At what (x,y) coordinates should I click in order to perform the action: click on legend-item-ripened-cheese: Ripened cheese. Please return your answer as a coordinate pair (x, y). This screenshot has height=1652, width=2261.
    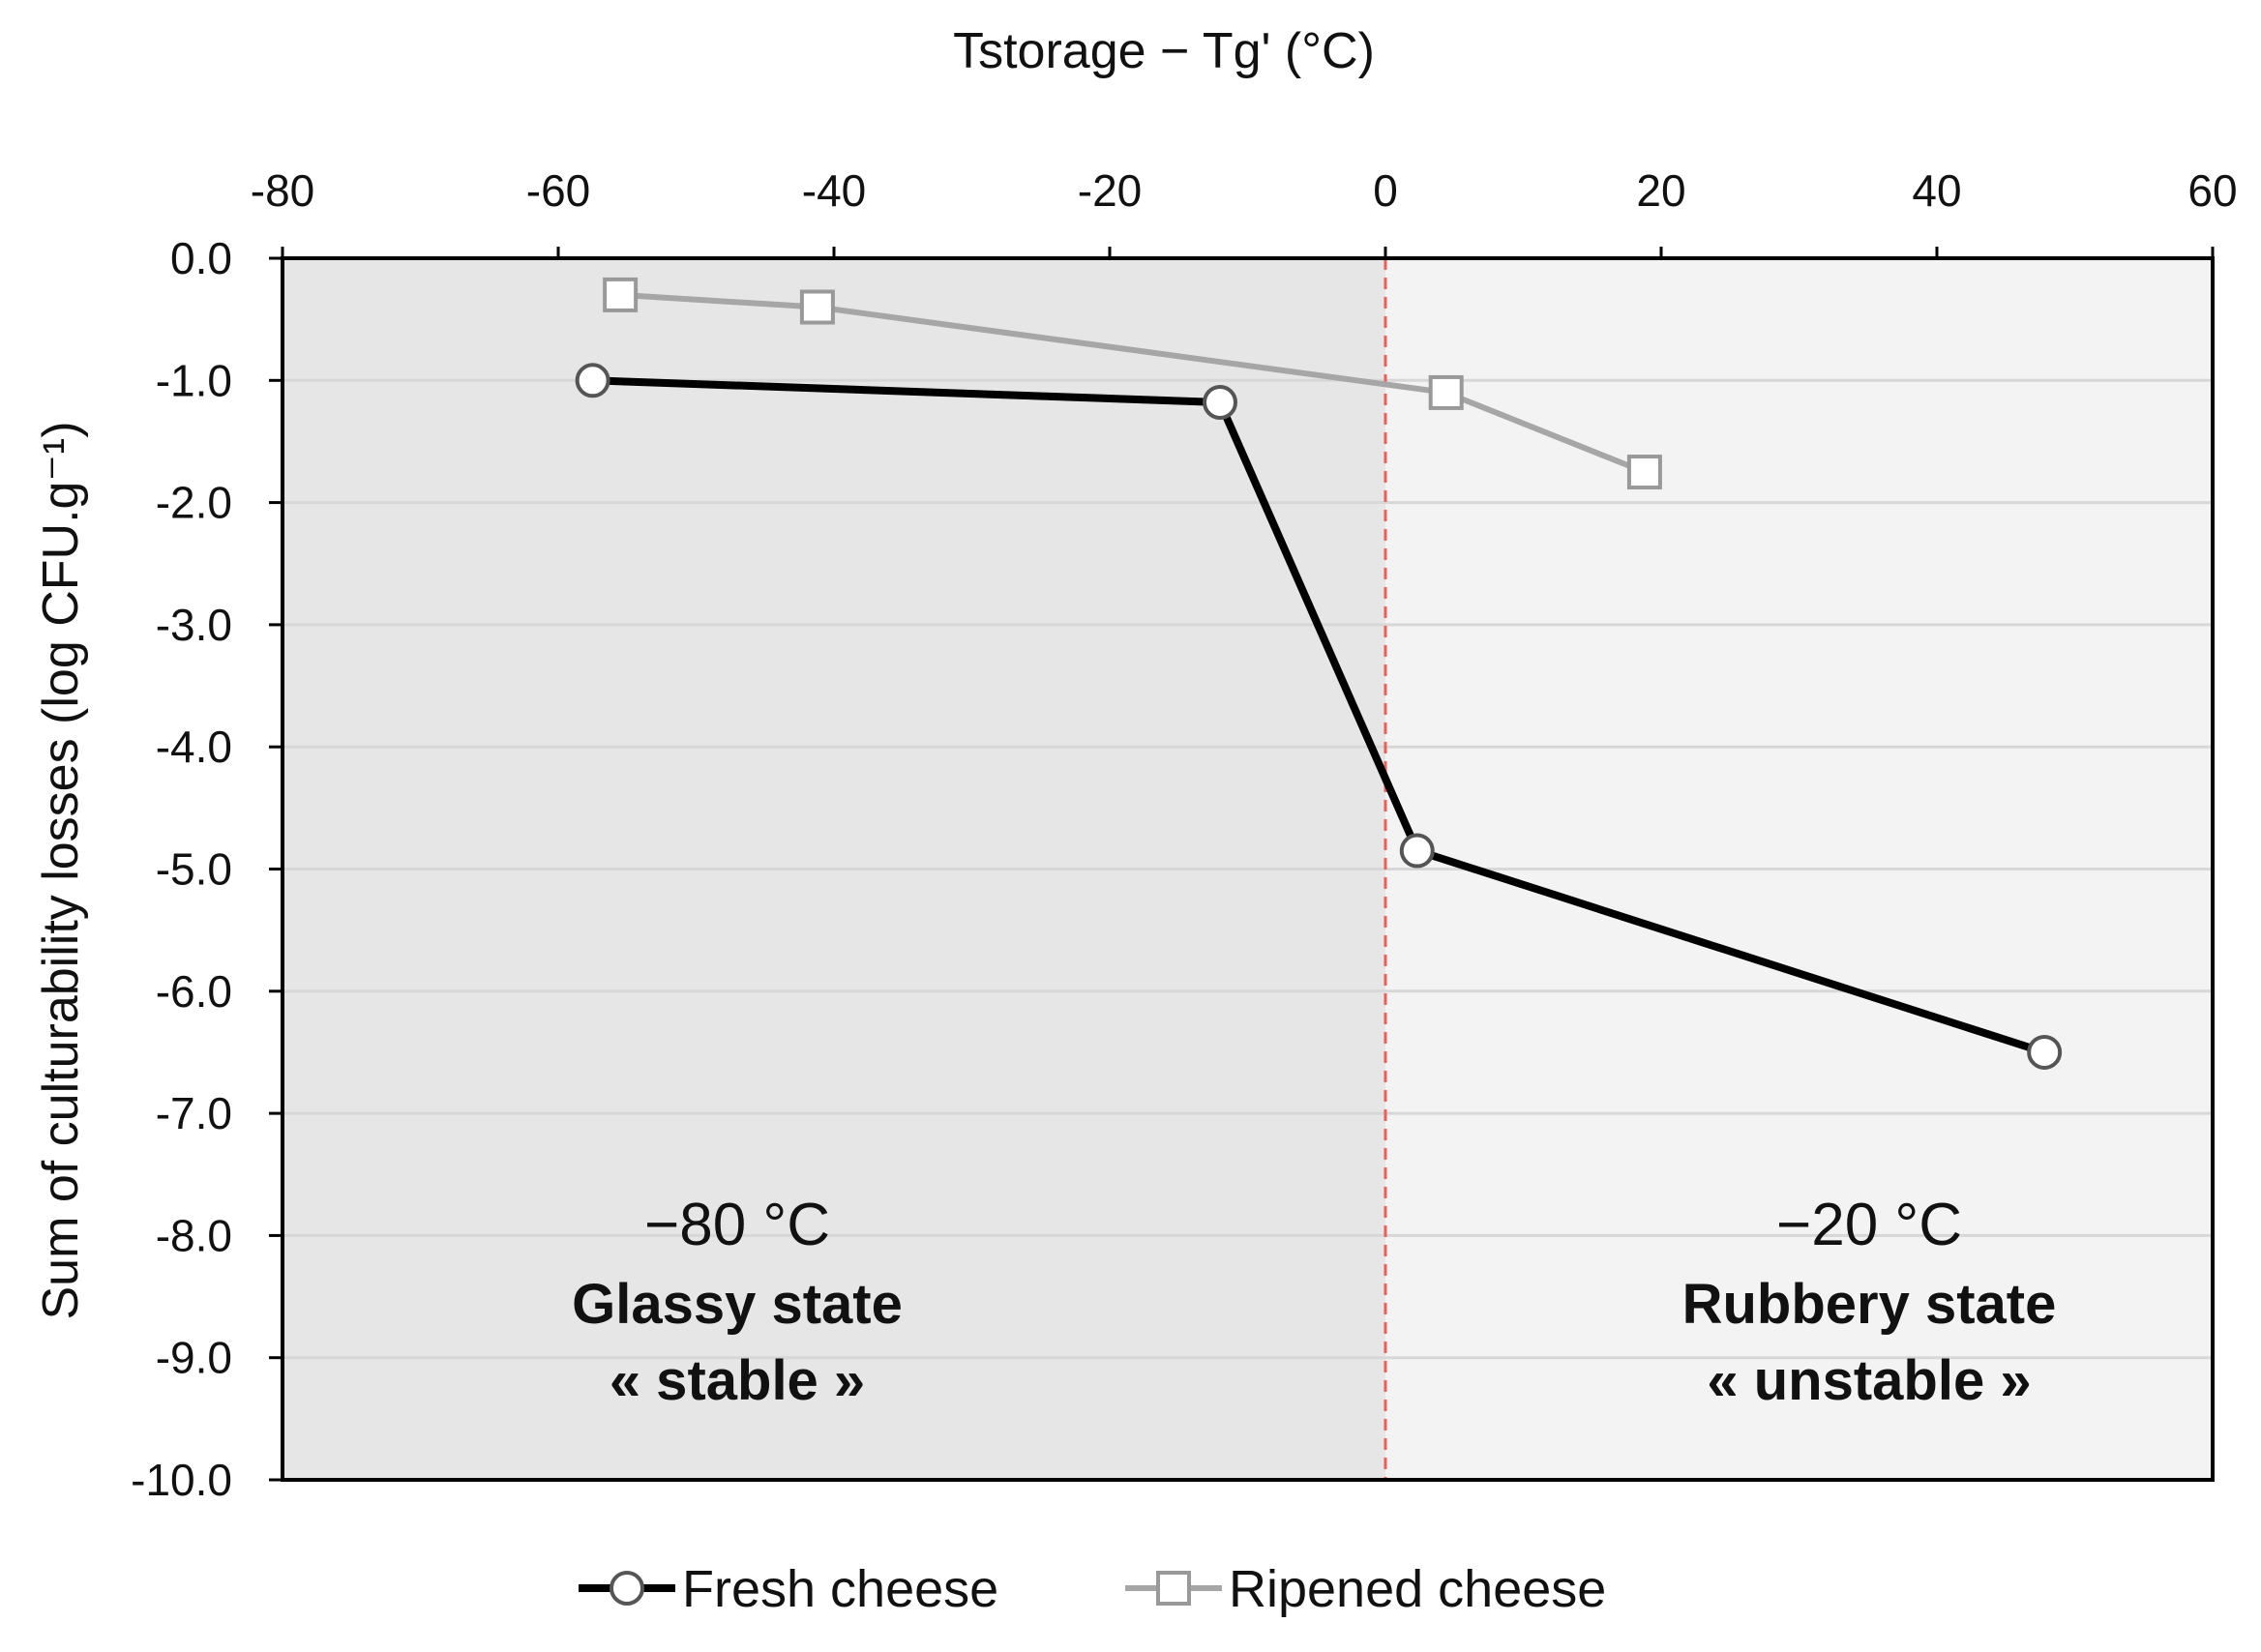
    Looking at the image, I should click on (1366, 1589).